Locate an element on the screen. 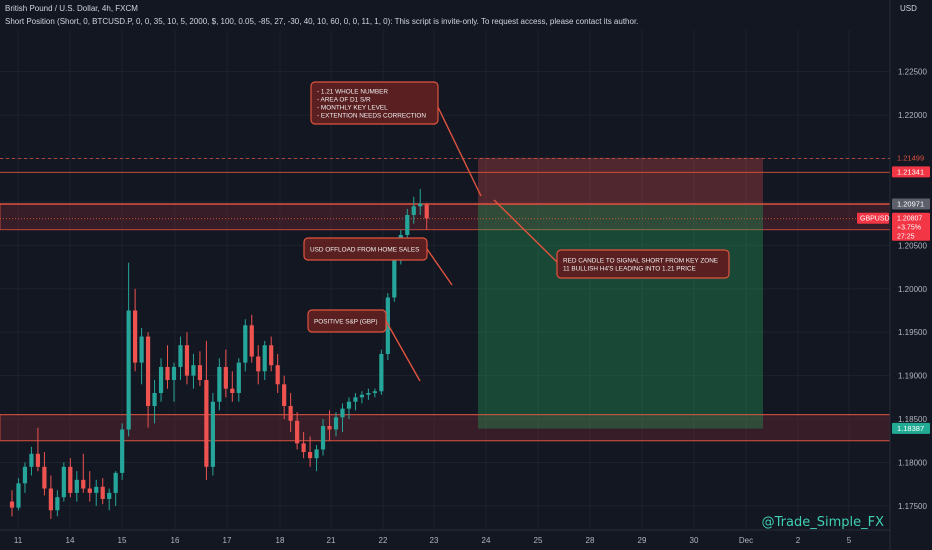  price-tick-label: 1.22000 is located at coordinates (912, 115).